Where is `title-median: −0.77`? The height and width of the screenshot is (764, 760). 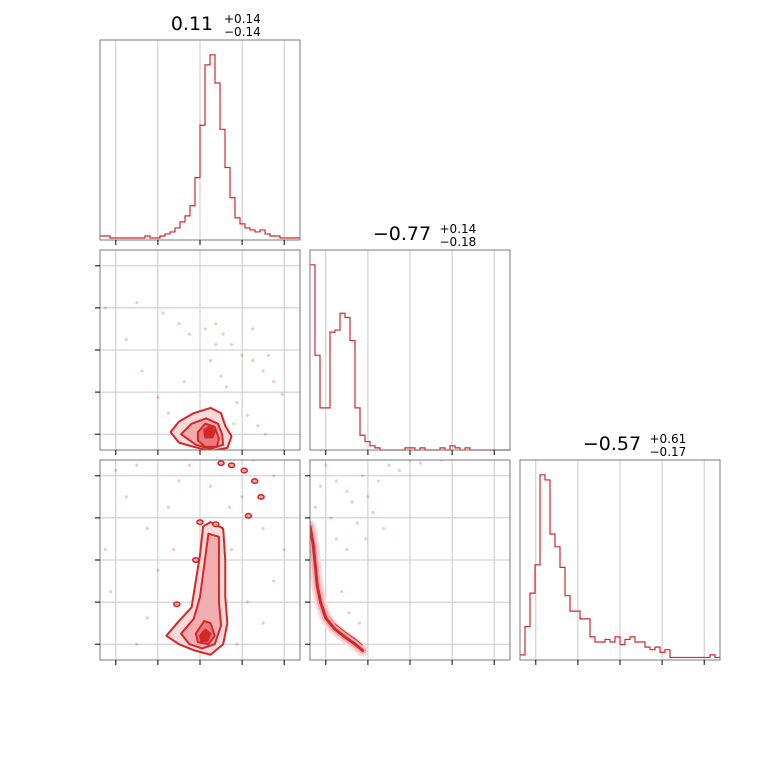 title-median: −0.77 is located at coordinates (402, 234).